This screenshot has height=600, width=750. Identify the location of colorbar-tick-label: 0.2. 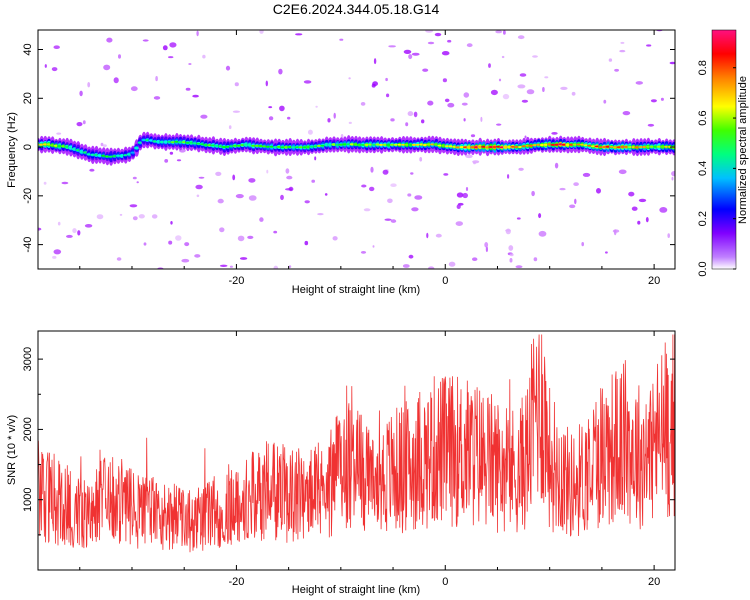
(703, 218).